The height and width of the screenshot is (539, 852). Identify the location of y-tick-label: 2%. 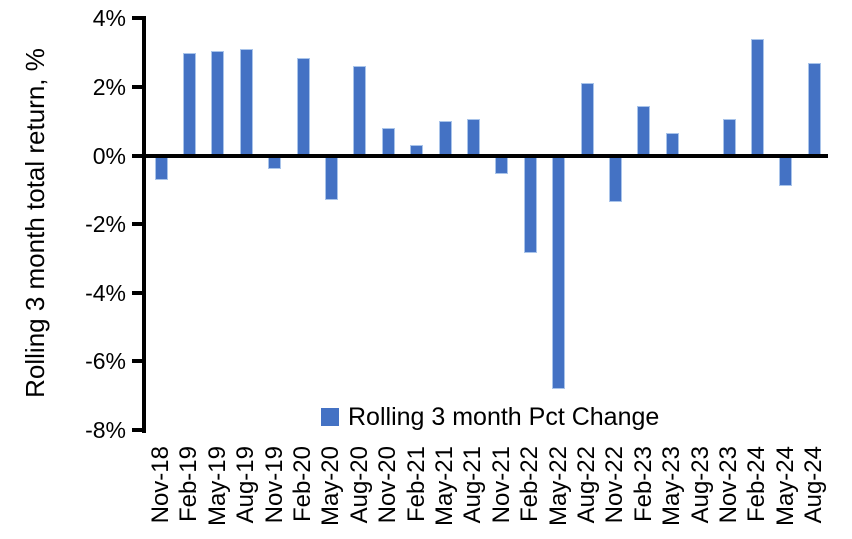
(109, 86).